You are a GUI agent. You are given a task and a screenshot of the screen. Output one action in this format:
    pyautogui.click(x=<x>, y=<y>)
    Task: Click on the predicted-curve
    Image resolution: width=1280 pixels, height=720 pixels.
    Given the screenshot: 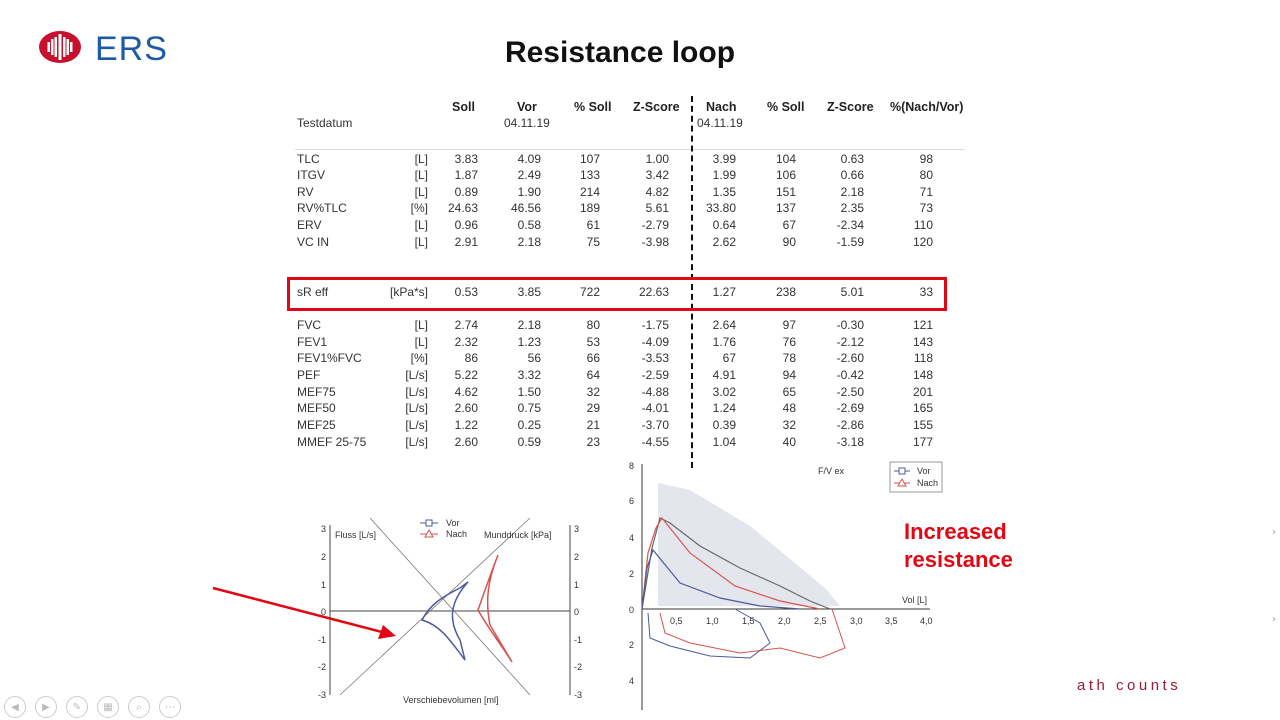 What is the action you would take?
    pyautogui.click(x=736, y=563)
    